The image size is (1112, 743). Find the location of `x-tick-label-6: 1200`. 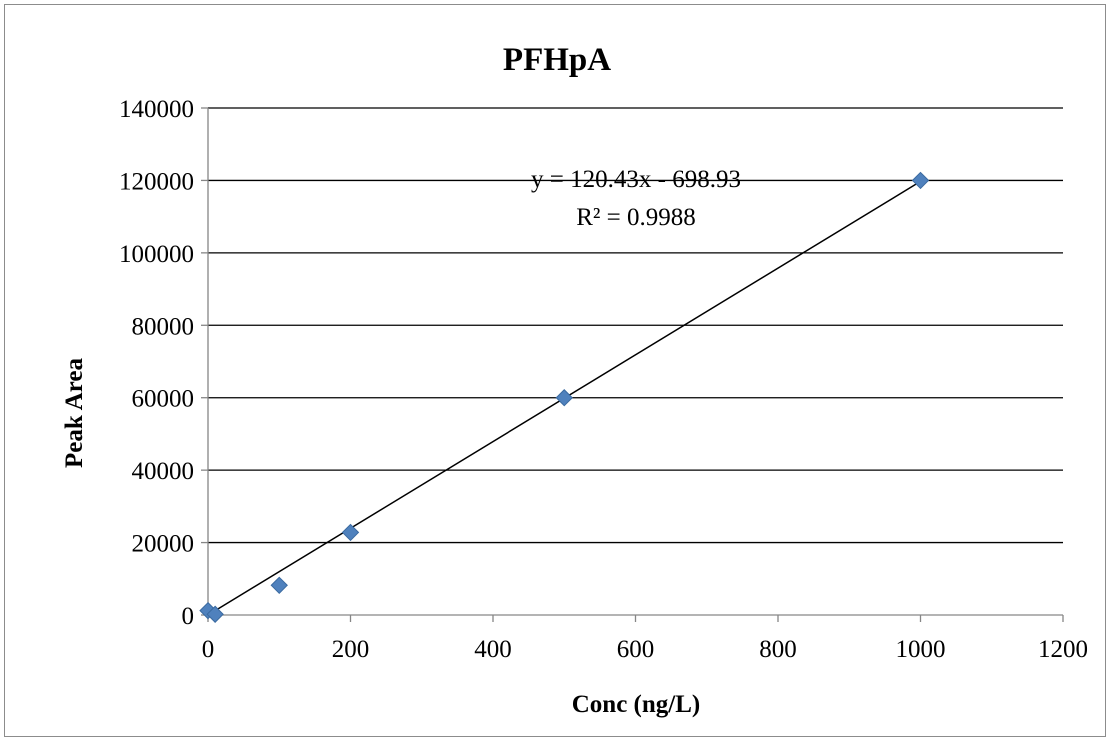

x-tick-label-6: 1200 is located at coordinates (1063, 649).